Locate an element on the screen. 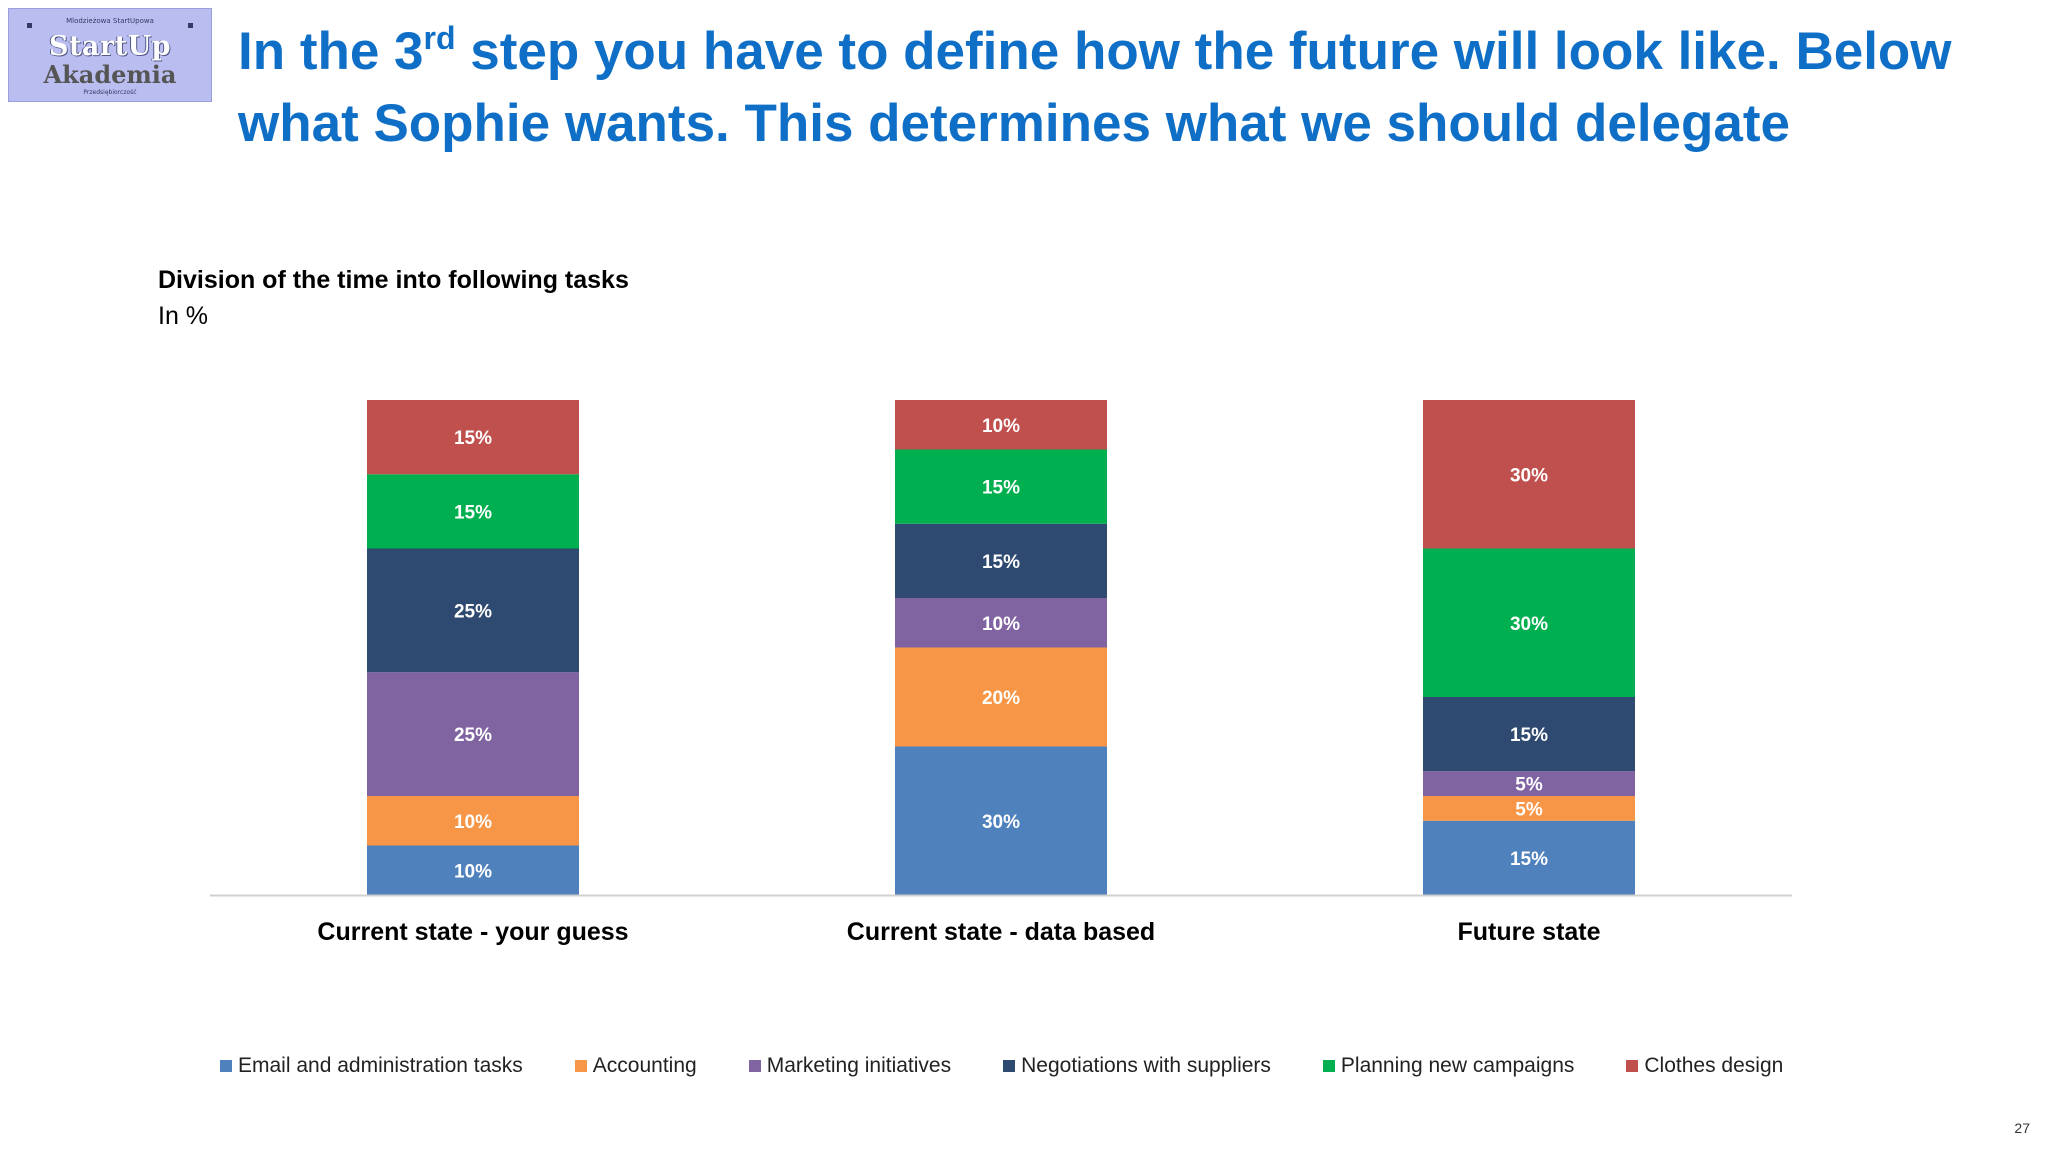 This screenshot has height=1152, width=2048. legend-item: Email and administration tasks is located at coordinates (371, 1066).